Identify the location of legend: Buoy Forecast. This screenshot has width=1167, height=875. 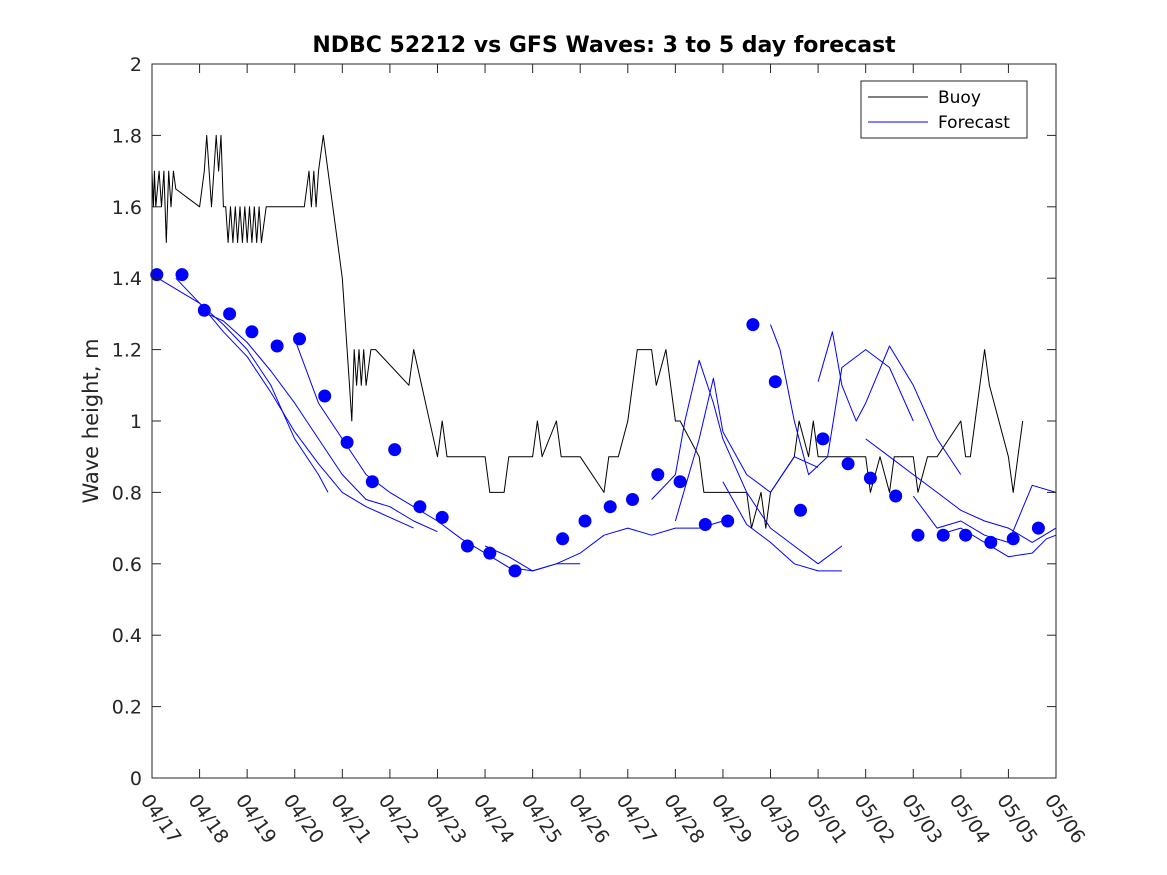
(944, 109).